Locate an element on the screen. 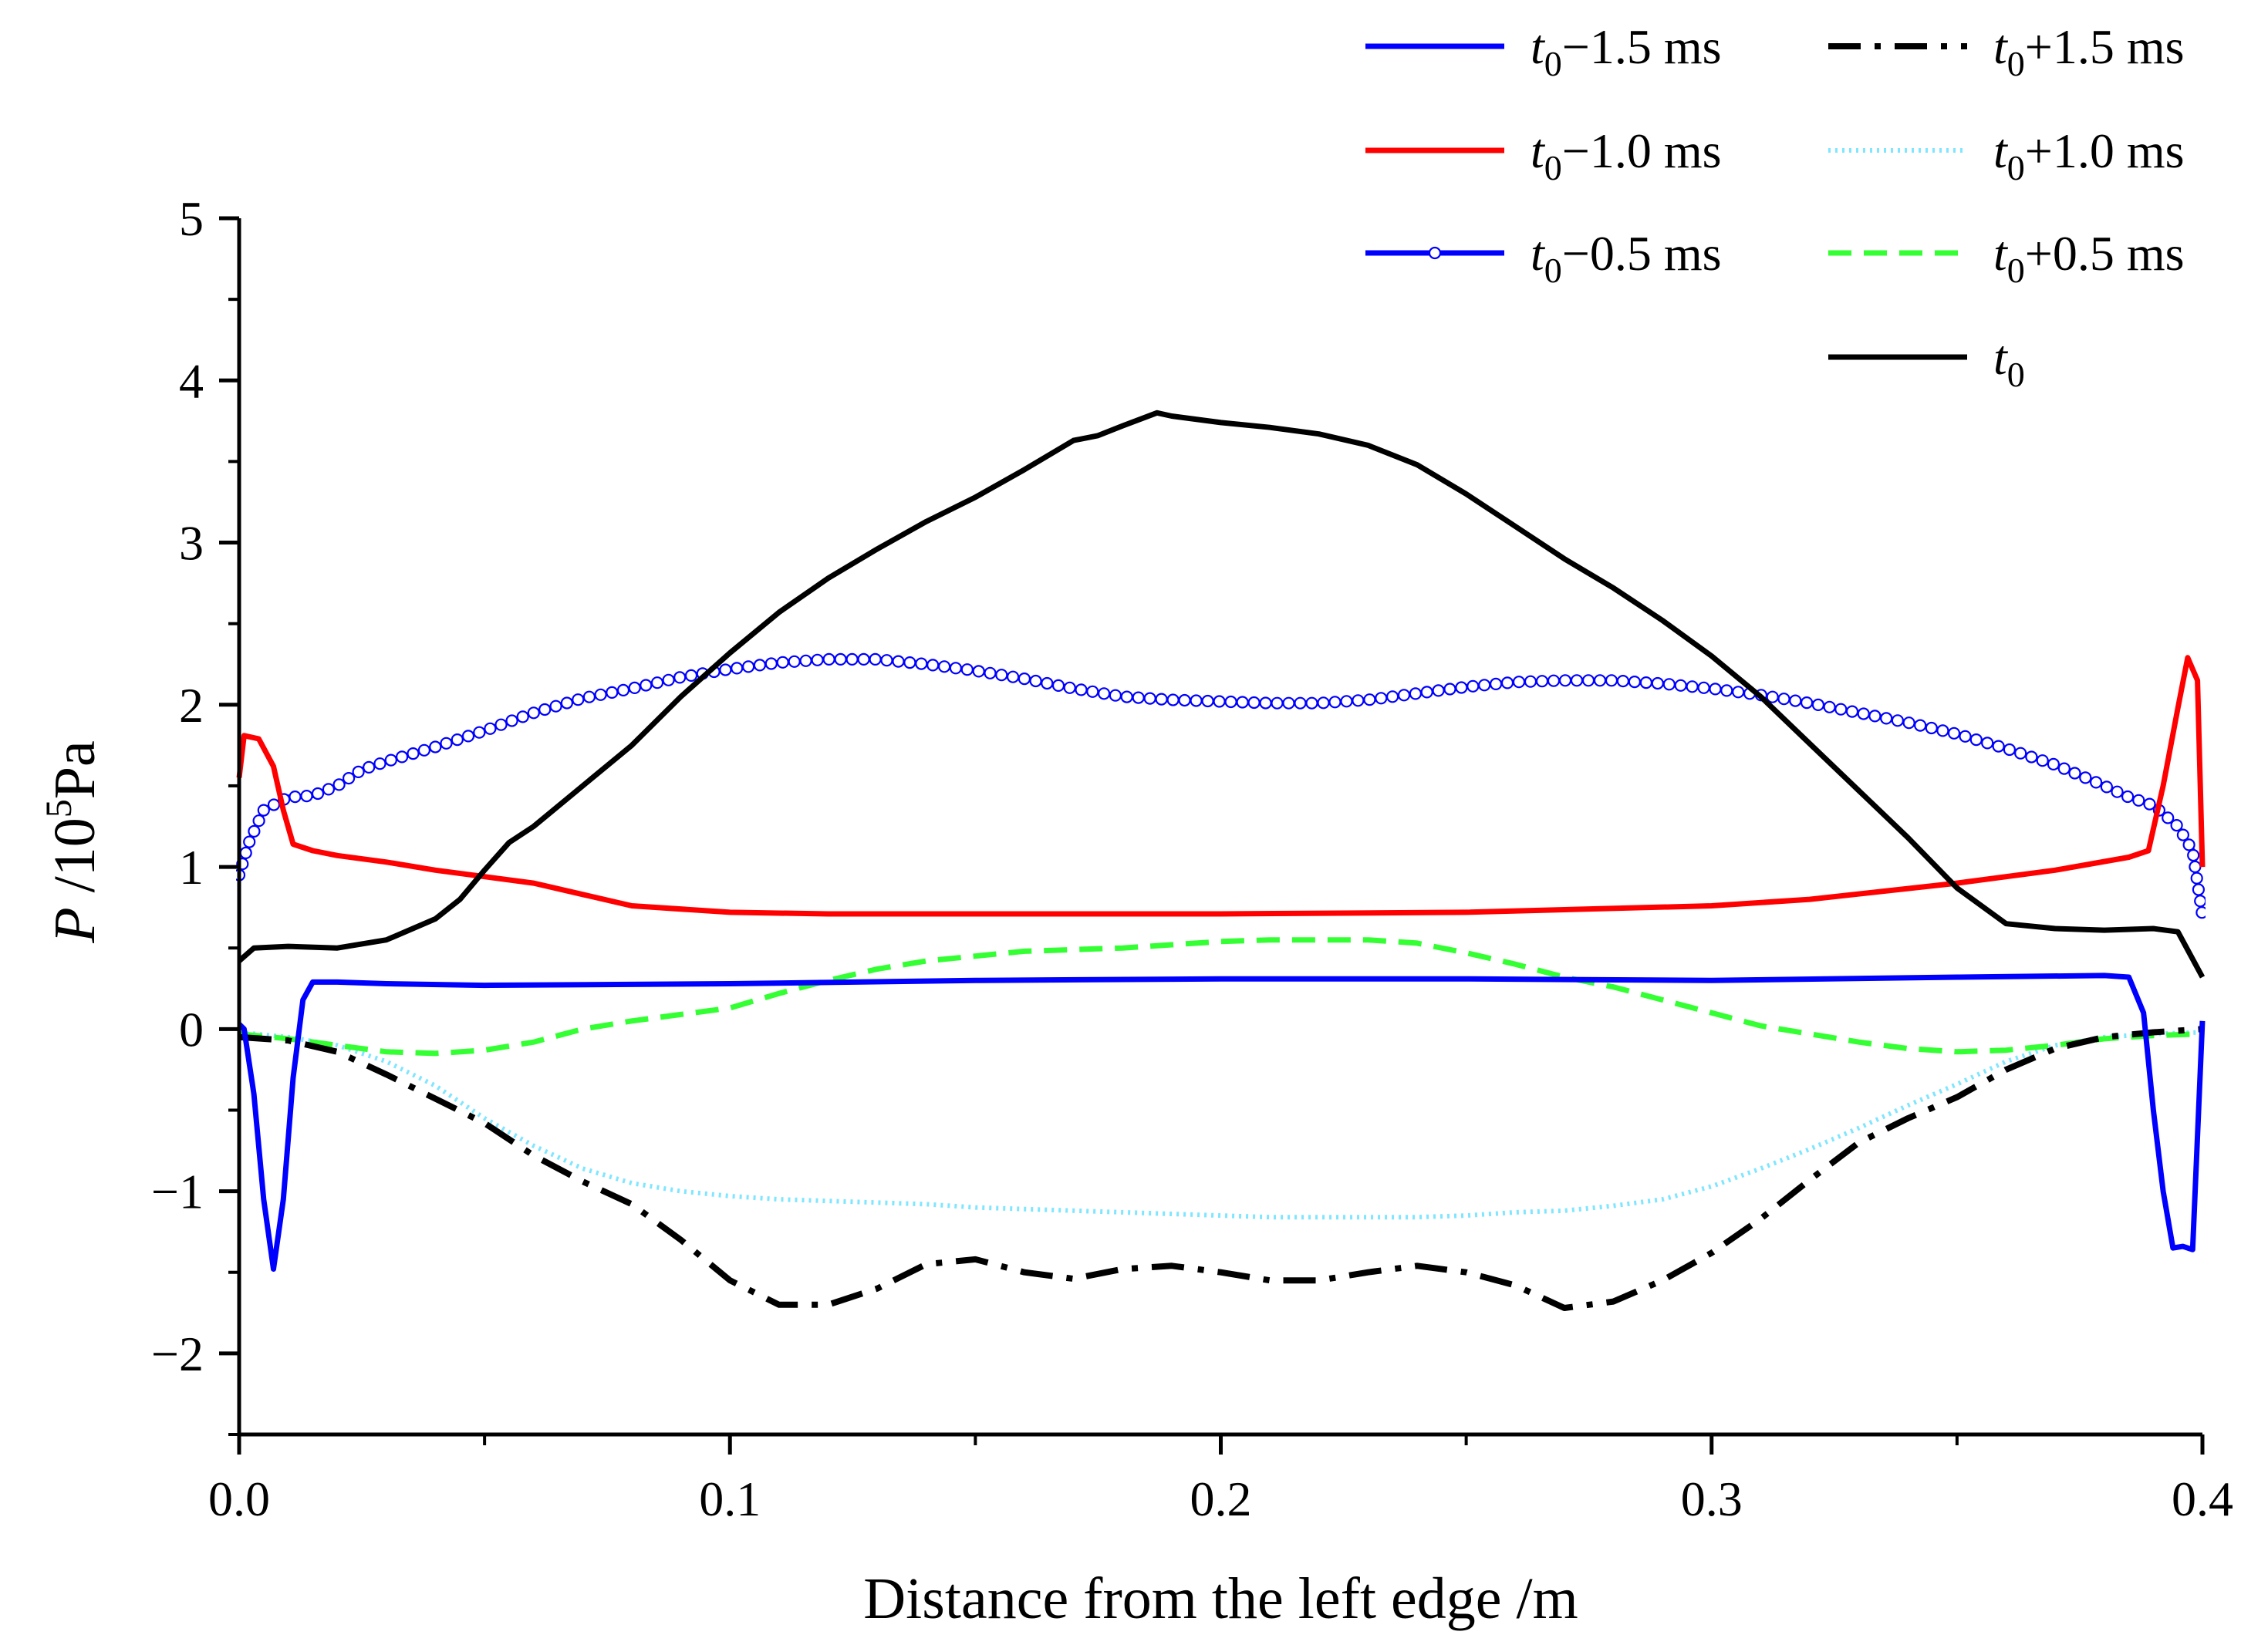 This screenshot has width=2268, height=1635. x-tick-label: 0.4 is located at coordinates (2202, 1499).